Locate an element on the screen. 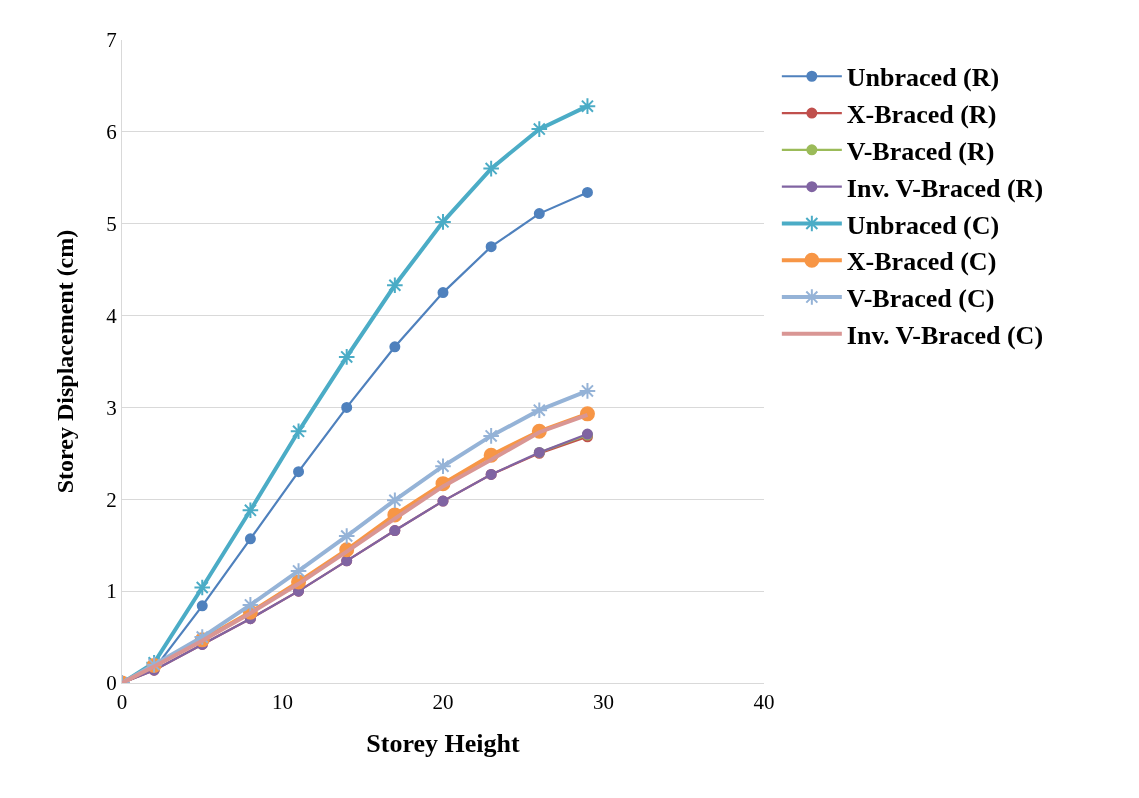  y-tick-label: 5 is located at coordinates (111, 224).